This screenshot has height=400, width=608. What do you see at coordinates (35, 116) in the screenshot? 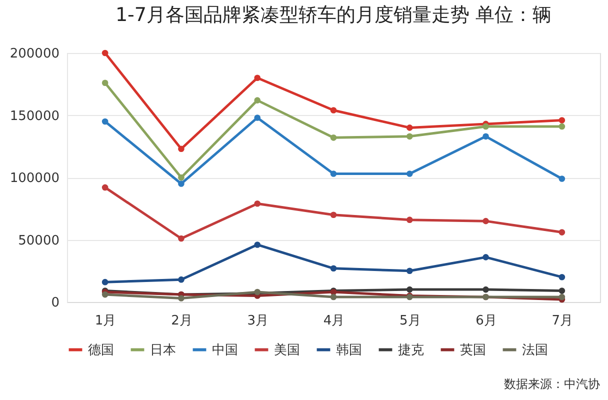
I see `y-tick-label: 150000` at bounding box center [35, 116].